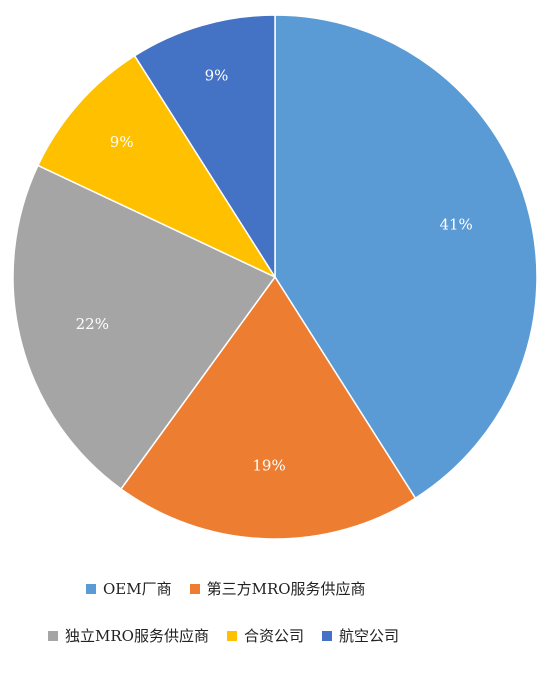  I want to click on pie-slice-joint-venture, so click(157, 166).